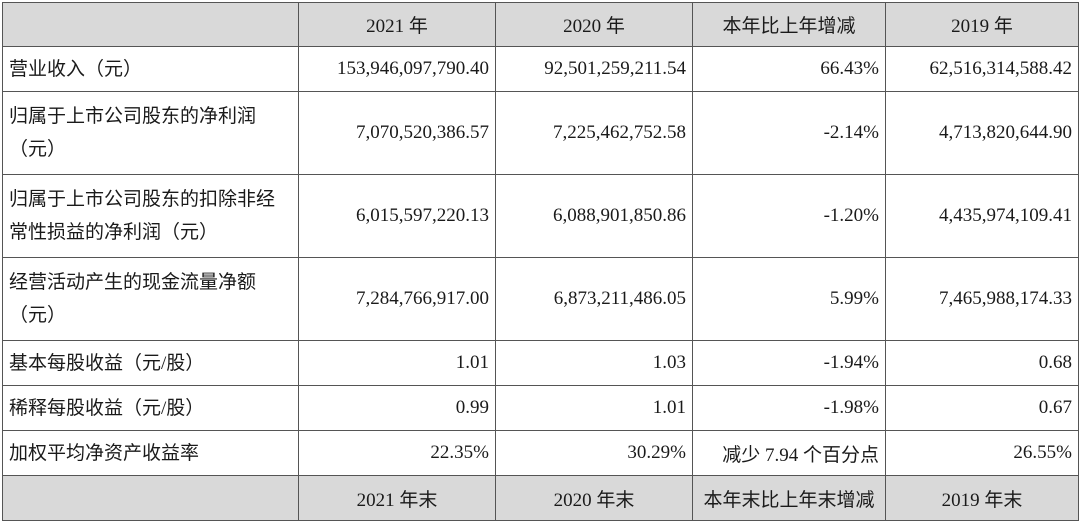 This screenshot has height=521, width=1080. I want to click on value-2019: 26.55%, so click(982, 453).